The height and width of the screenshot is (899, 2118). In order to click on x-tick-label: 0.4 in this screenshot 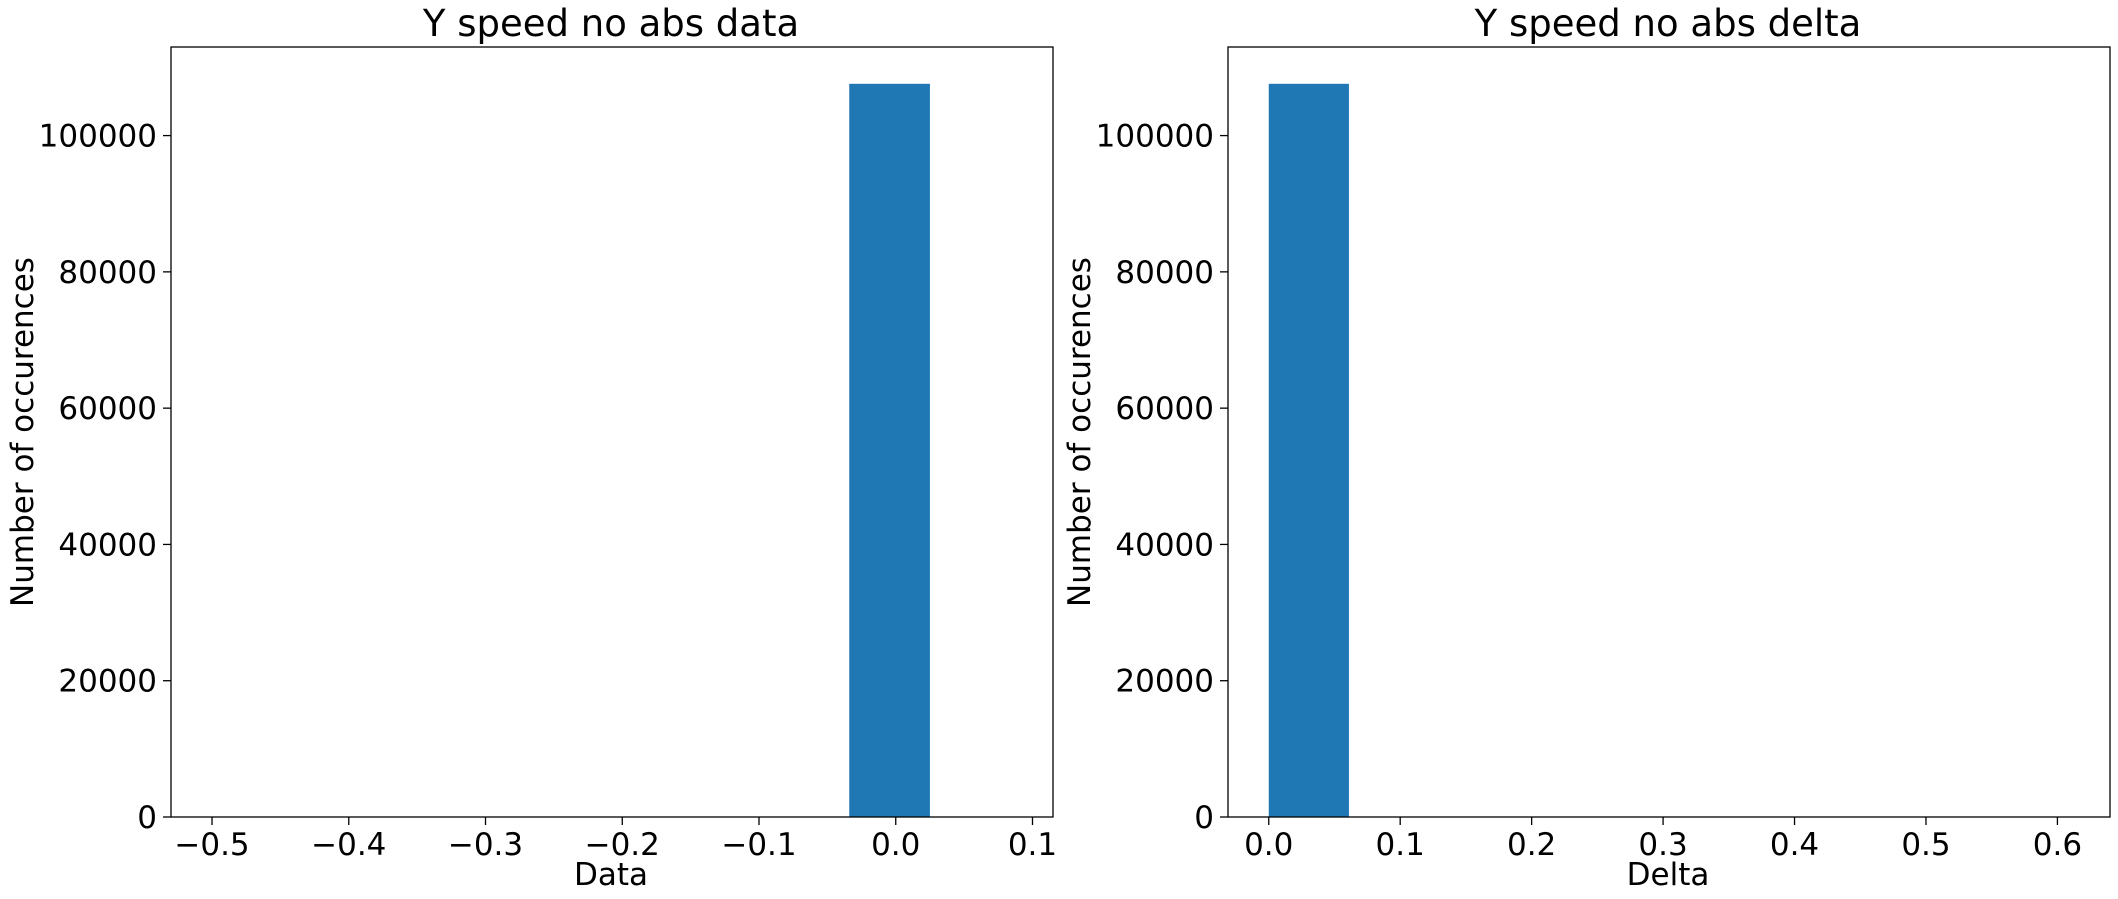, I will do `click(1794, 845)`.